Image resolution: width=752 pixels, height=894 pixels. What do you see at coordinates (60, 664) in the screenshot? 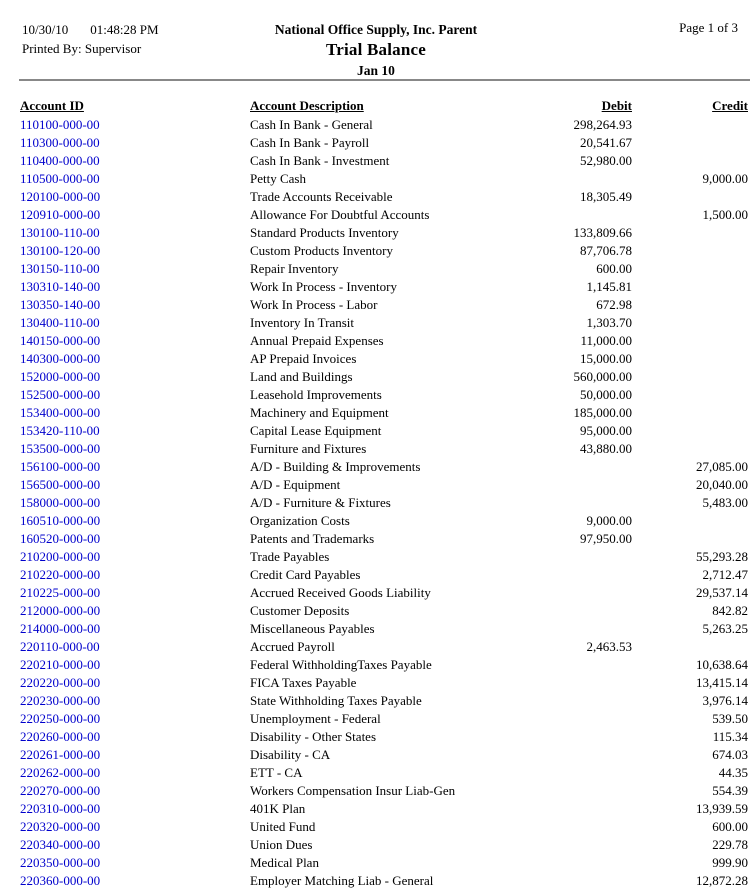
I see `account-id-link: 220210-000-00` at bounding box center [60, 664].